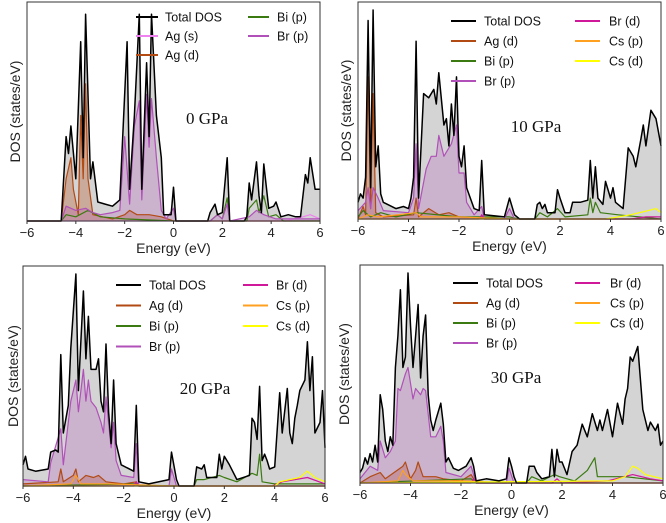  I want to click on pressure-label: 30 GPa, so click(516, 377).